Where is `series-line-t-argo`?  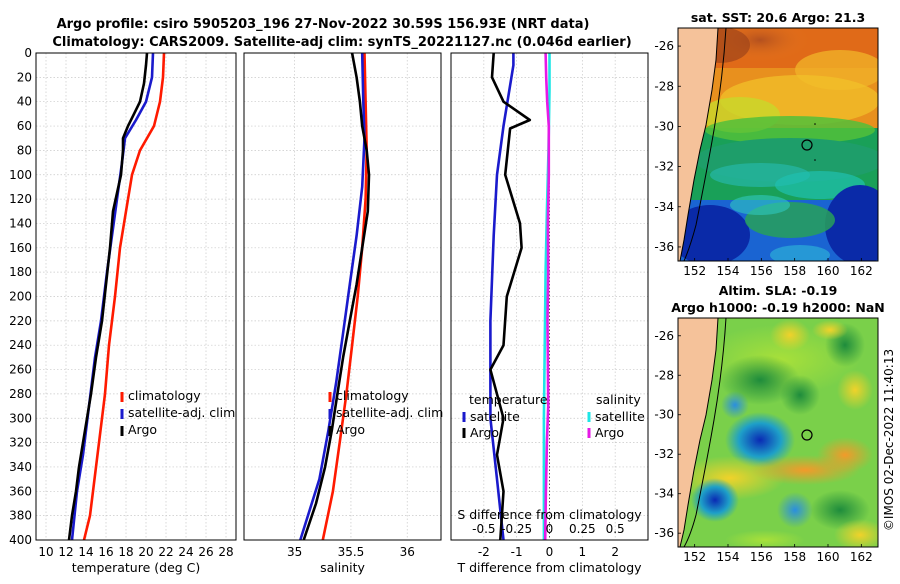
series-line-t-argo is located at coordinates (510, 296).